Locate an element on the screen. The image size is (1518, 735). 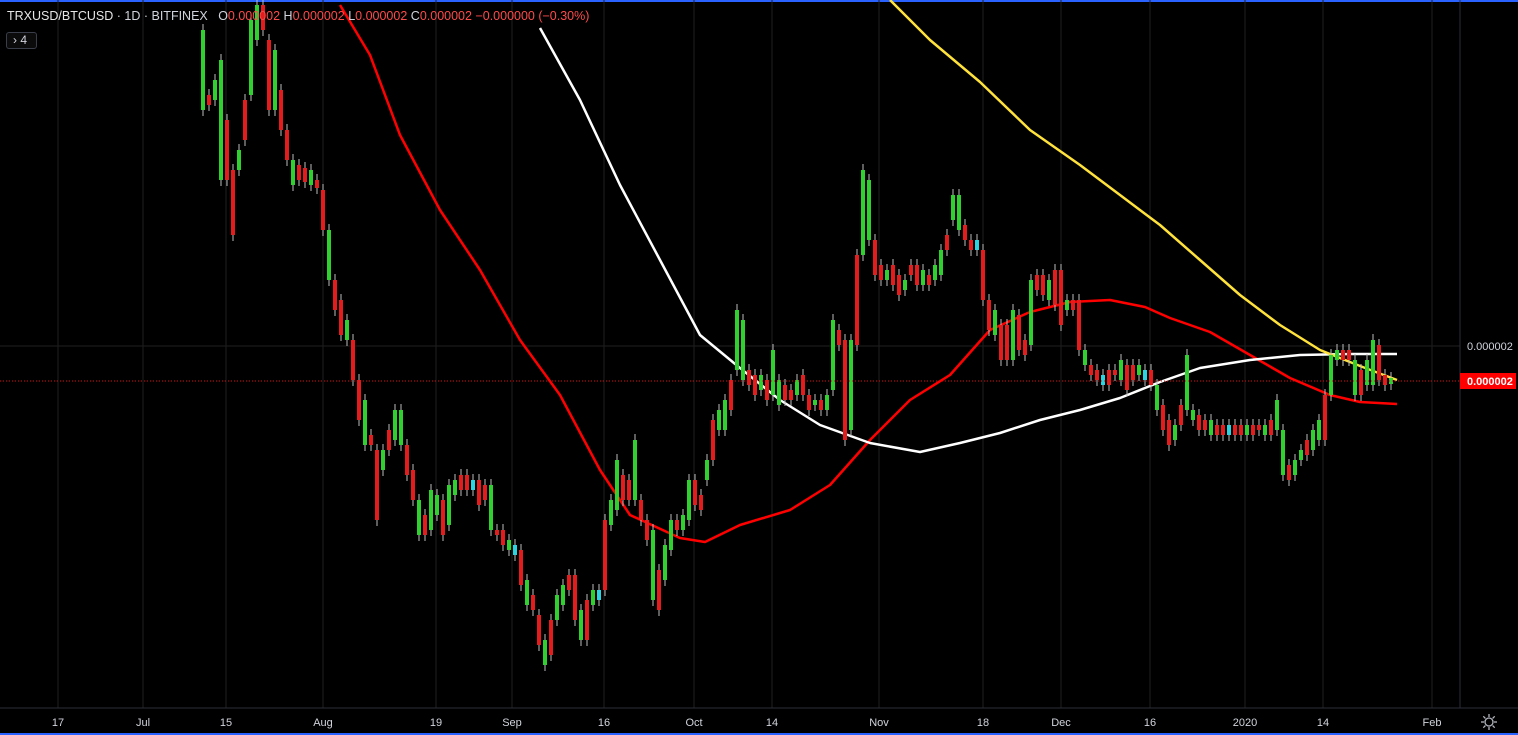
interval: 1D is located at coordinates (132, 16).